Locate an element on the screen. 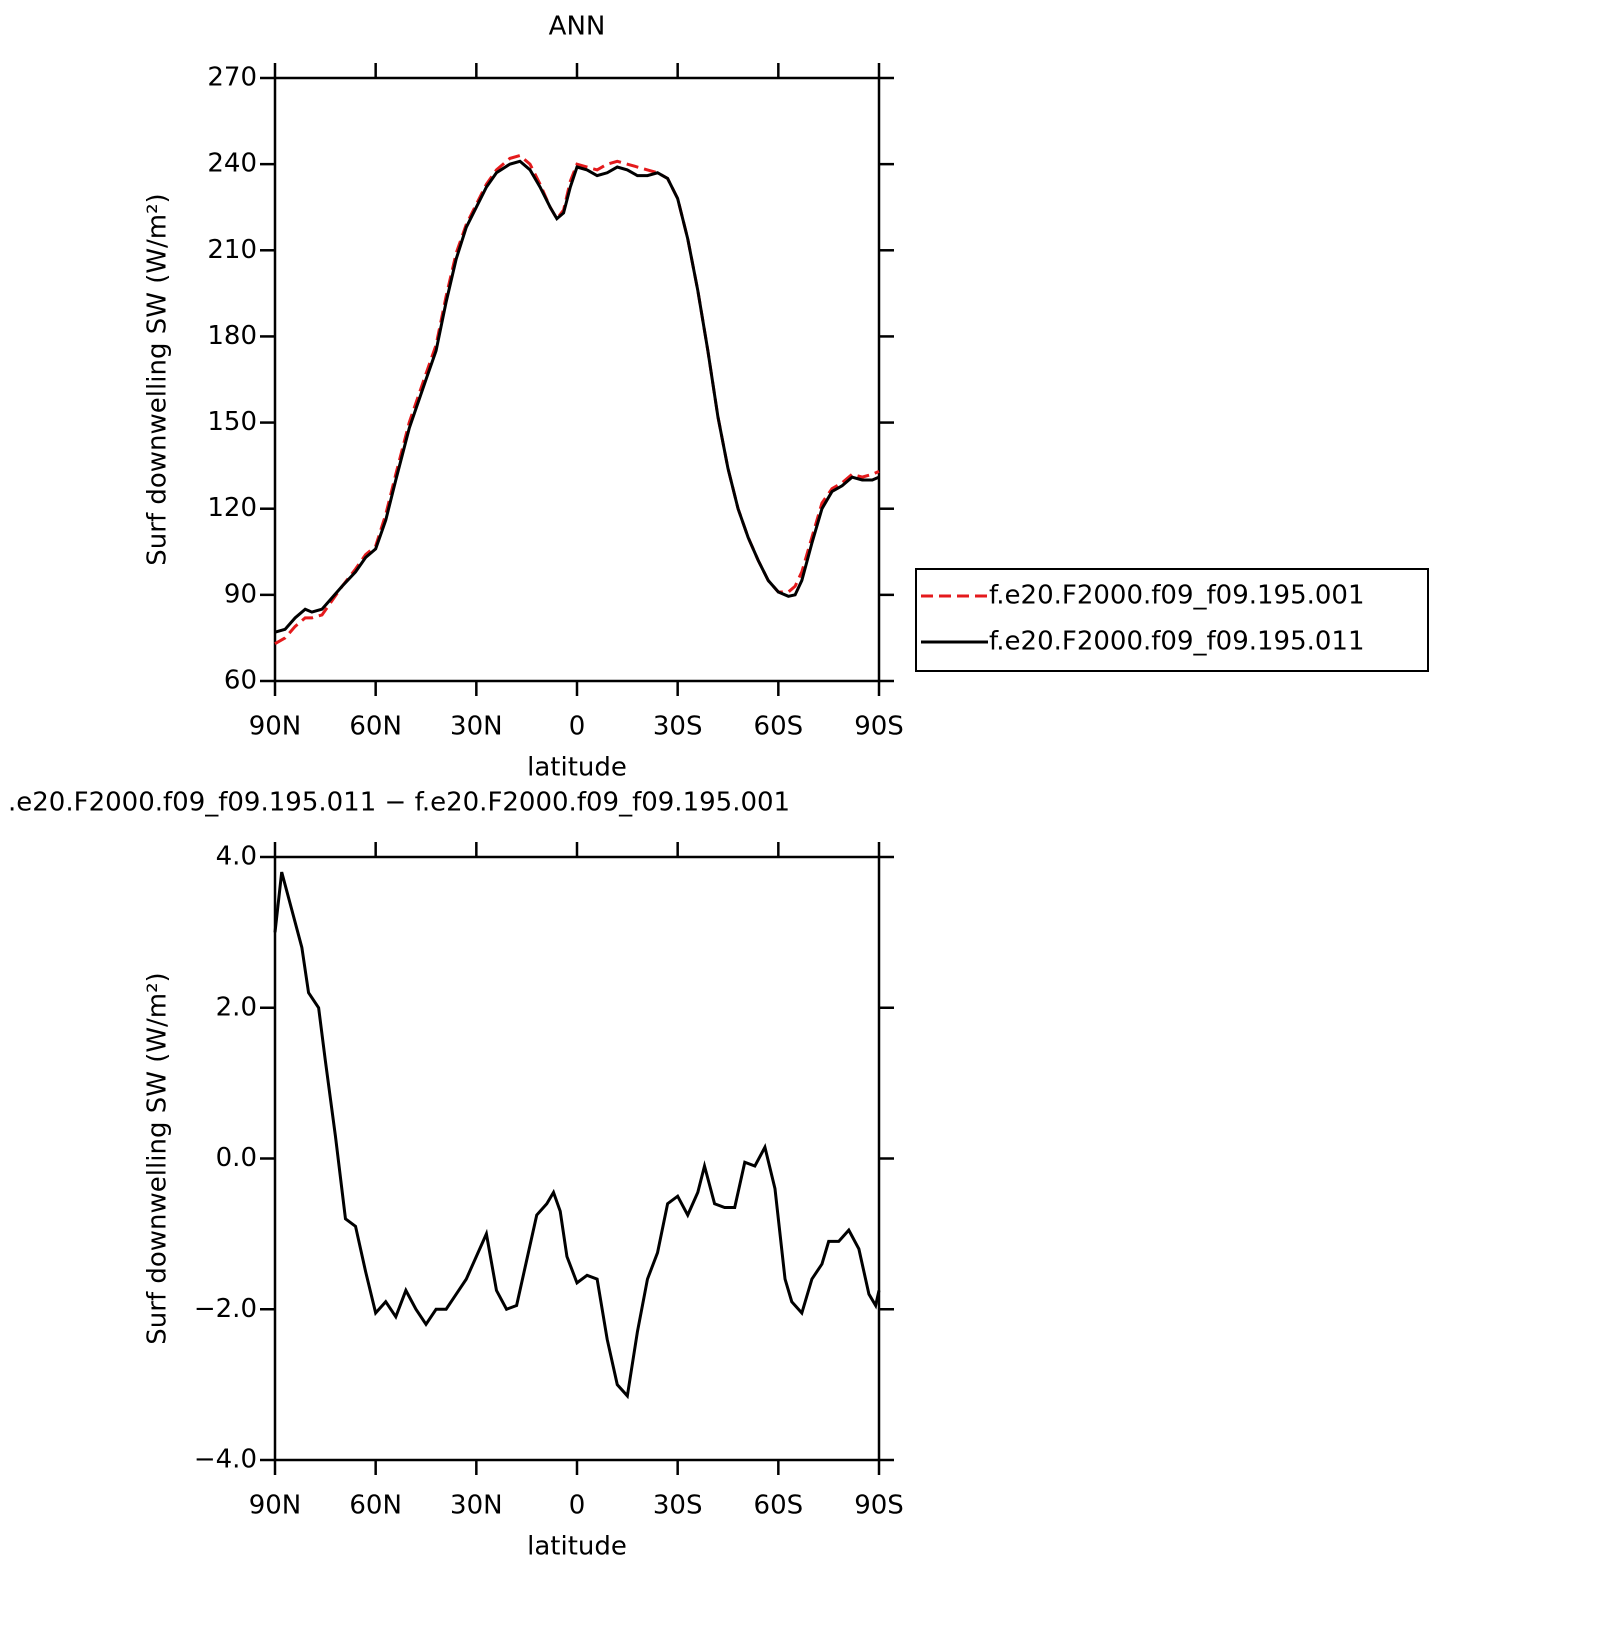  legend-label: f.e20.F2000.f09_f09.195.001 is located at coordinates (1177, 596).